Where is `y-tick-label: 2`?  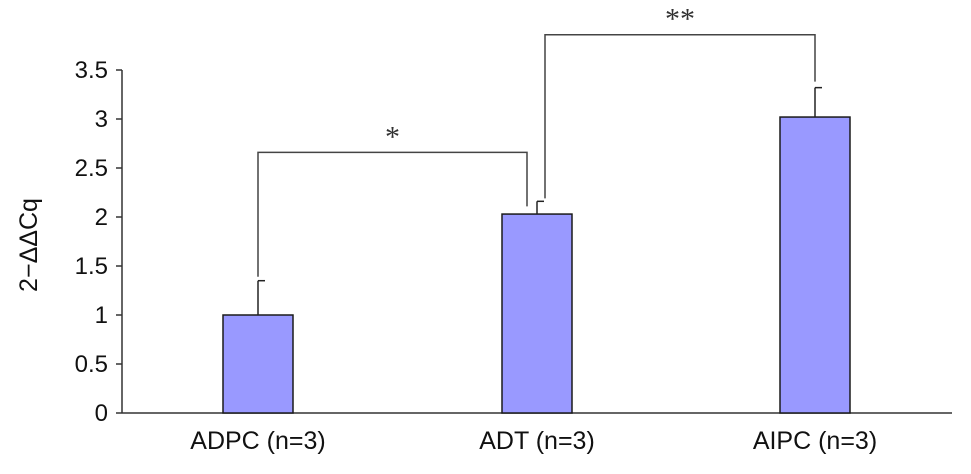
y-tick-label: 2 is located at coordinates (101, 217).